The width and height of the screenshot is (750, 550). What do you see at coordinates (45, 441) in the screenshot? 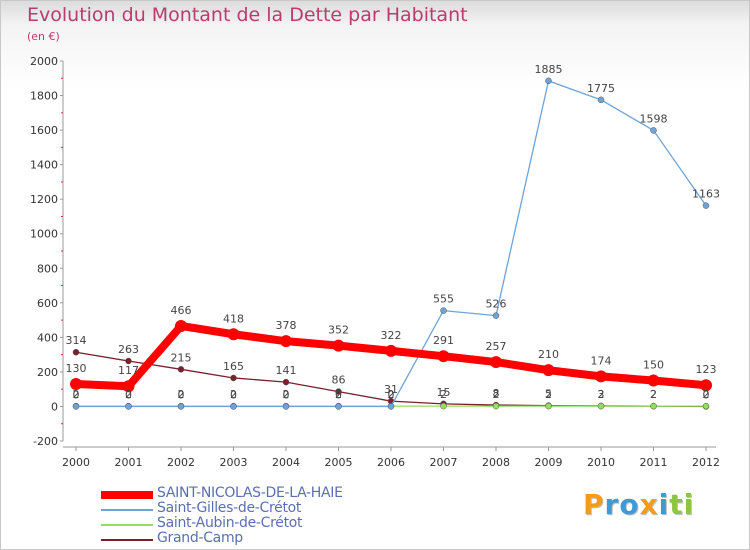
I see `y-tick-label: -200` at bounding box center [45, 441].